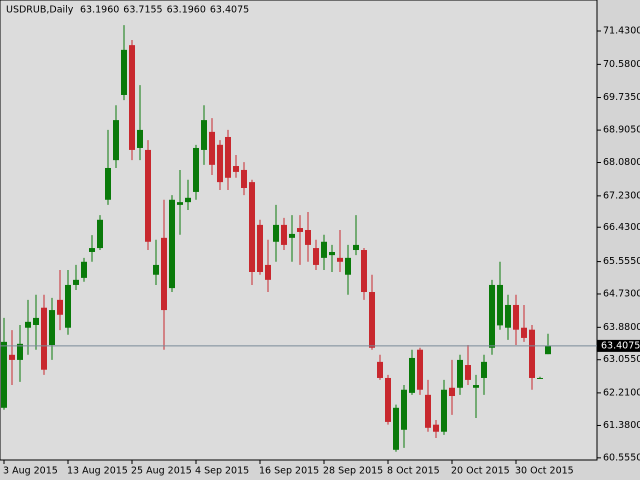 This screenshot has width=640, height=480. Describe the element at coordinates (544, 471) in the screenshot. I see `x-tick-label: 30 Oct 2015` at that location.